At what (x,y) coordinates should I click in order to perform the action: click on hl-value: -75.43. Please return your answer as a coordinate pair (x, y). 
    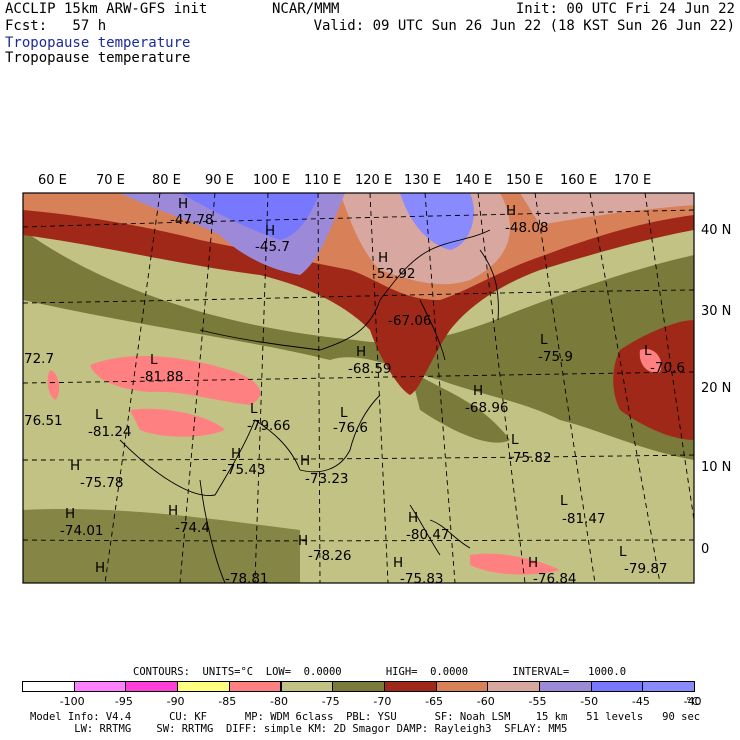
    Looking at the image, I should click on (244, 470).